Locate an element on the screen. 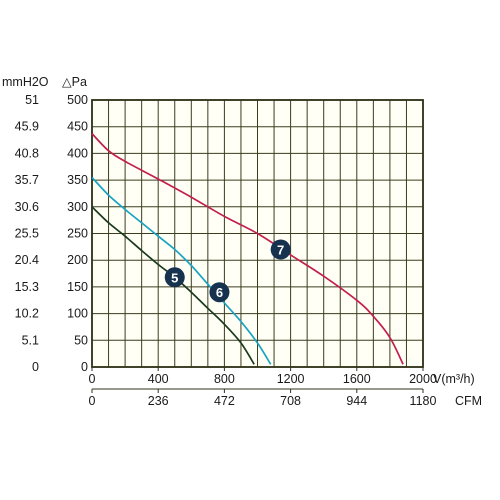 This screenshot has height=500, width=500. y-secondary-tick-label: 10.2 is located at coordinates (27, 314).